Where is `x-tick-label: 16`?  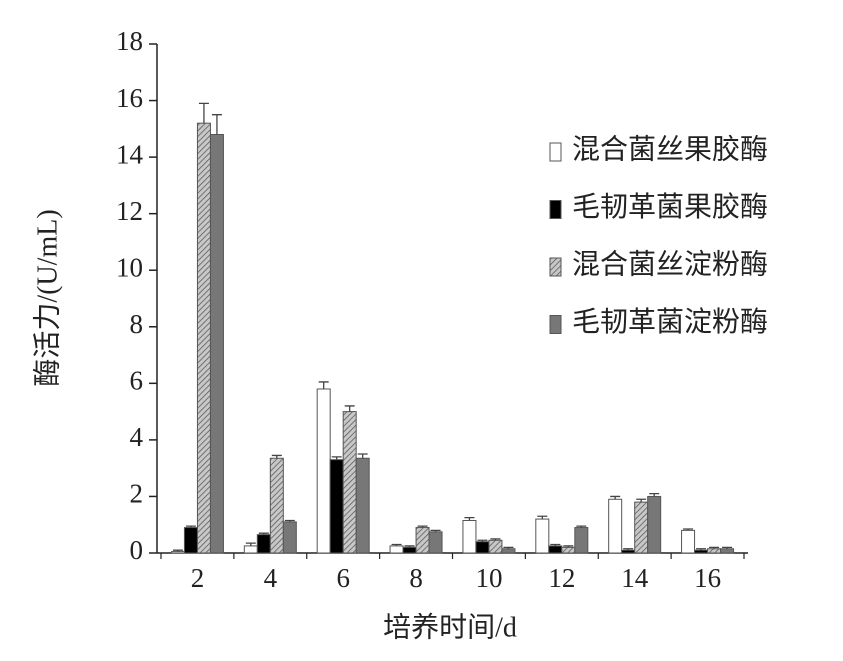 x-tick-label: 16 is located at coordinates (707, 578).